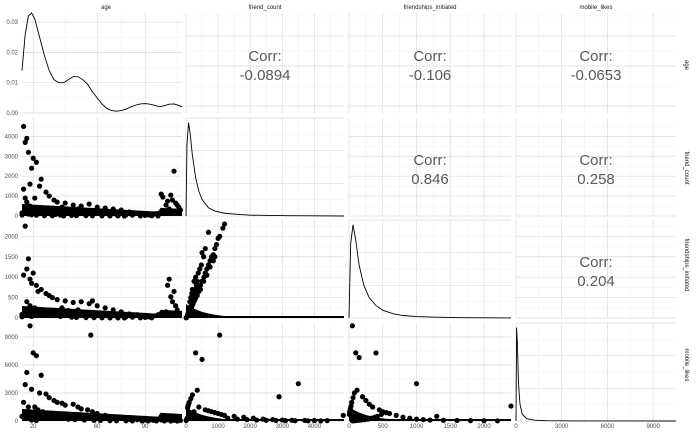  Describe the element at coordinates (596, 75) in the screenshot. I see `corr-value: -0.0653` at that location.